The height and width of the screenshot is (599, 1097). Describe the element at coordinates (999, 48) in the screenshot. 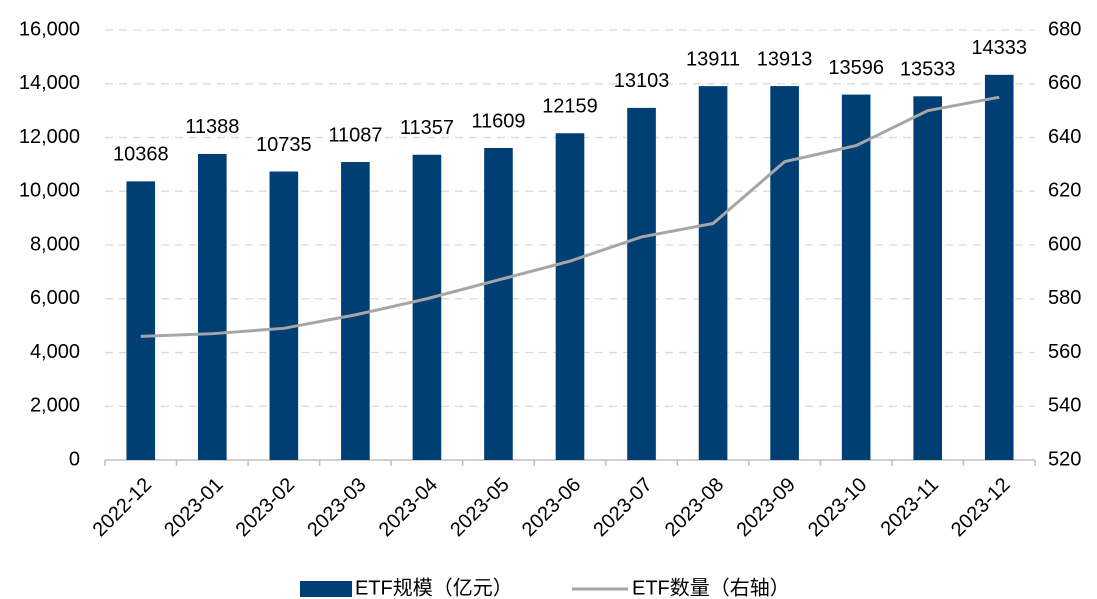

I see `data-label: 14333` at that location.